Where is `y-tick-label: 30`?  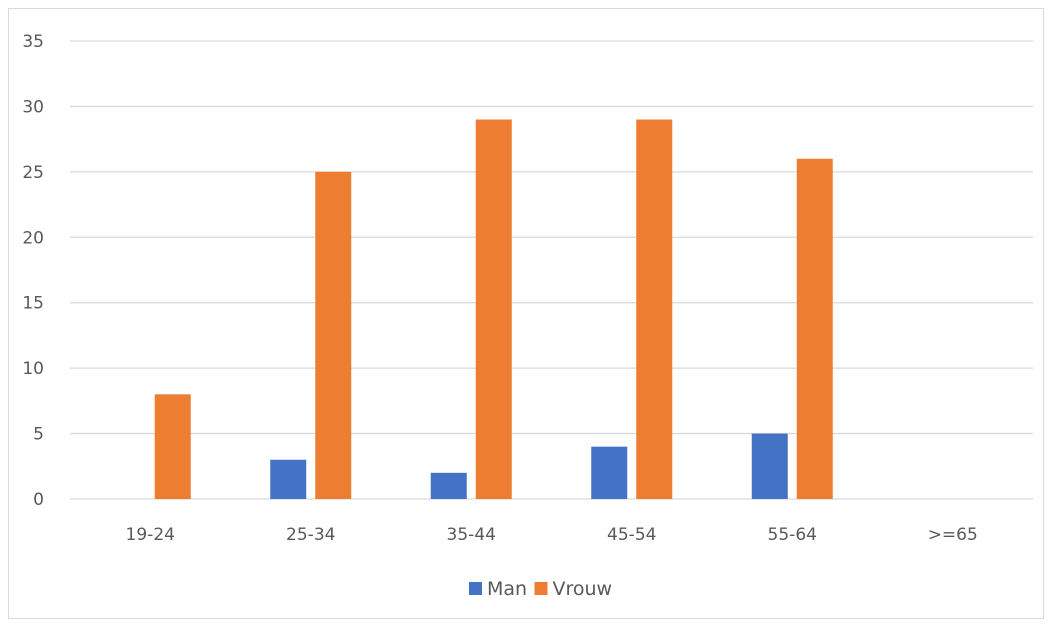 y-tick-label: 30 is located at coordinates (33, 107).